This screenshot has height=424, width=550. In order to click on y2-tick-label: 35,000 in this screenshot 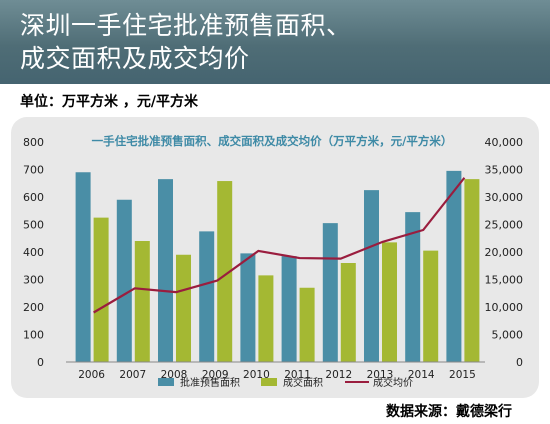, I will do `click(504, 170)`.